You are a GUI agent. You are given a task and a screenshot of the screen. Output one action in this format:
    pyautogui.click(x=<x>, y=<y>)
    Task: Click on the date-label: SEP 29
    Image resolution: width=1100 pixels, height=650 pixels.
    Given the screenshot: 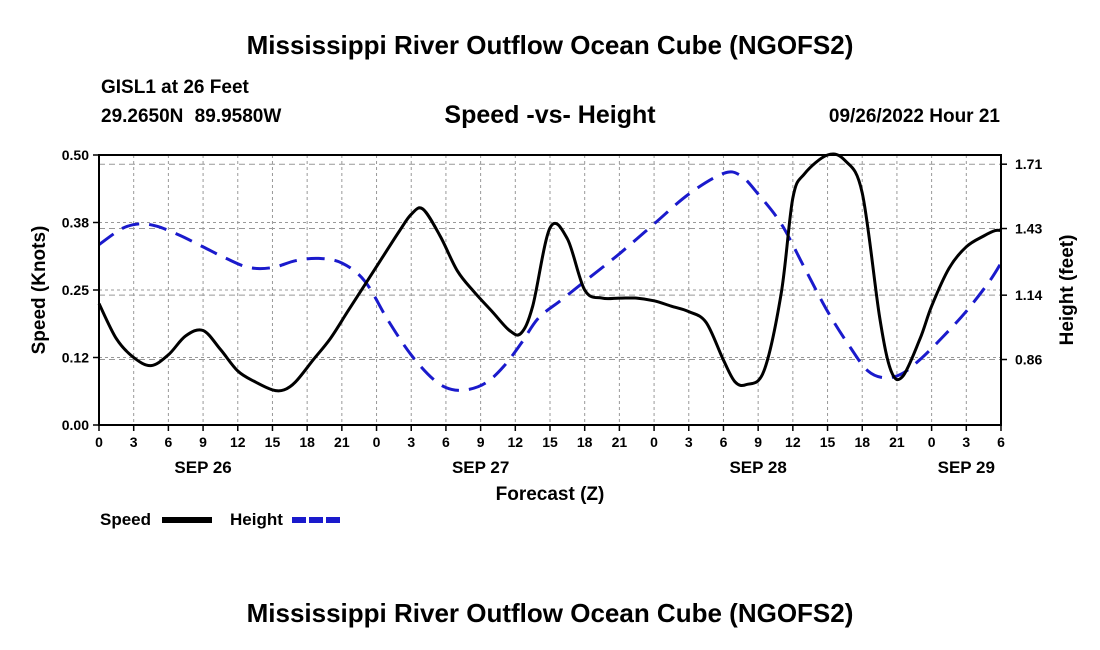 What is the action you would take?
    pyautogui.click(x=966, y=467)
    